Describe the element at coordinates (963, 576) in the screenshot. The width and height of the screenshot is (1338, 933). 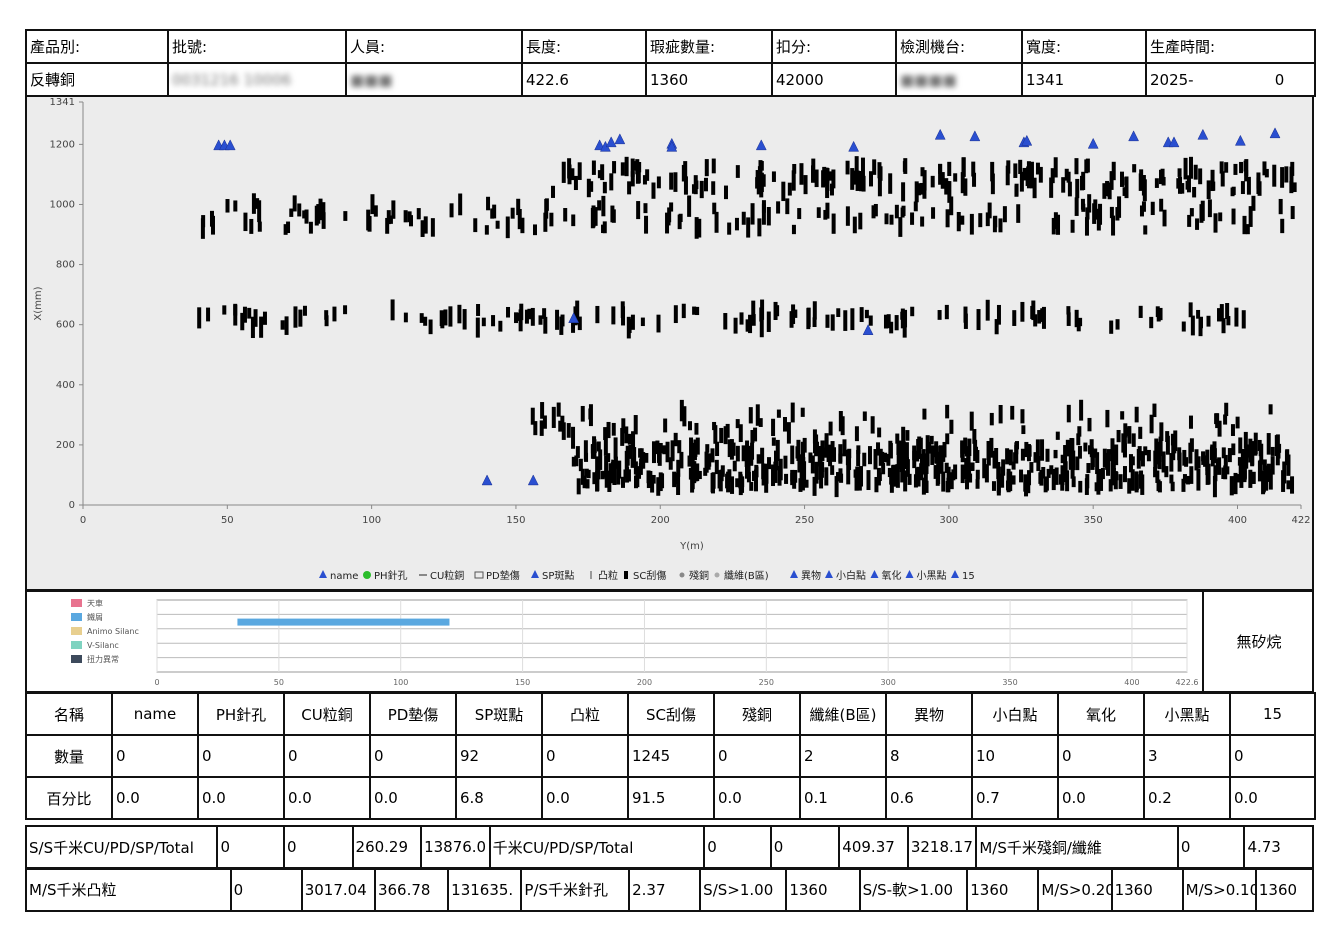
I see `legend-entry: 15` at that location.